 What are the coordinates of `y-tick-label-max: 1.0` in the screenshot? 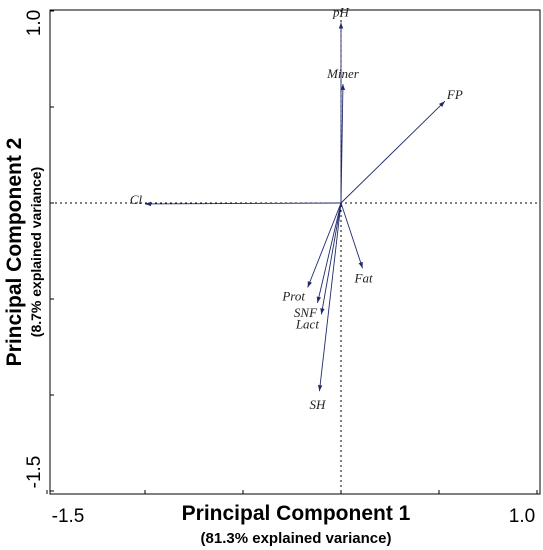 It's located at (34, 23).